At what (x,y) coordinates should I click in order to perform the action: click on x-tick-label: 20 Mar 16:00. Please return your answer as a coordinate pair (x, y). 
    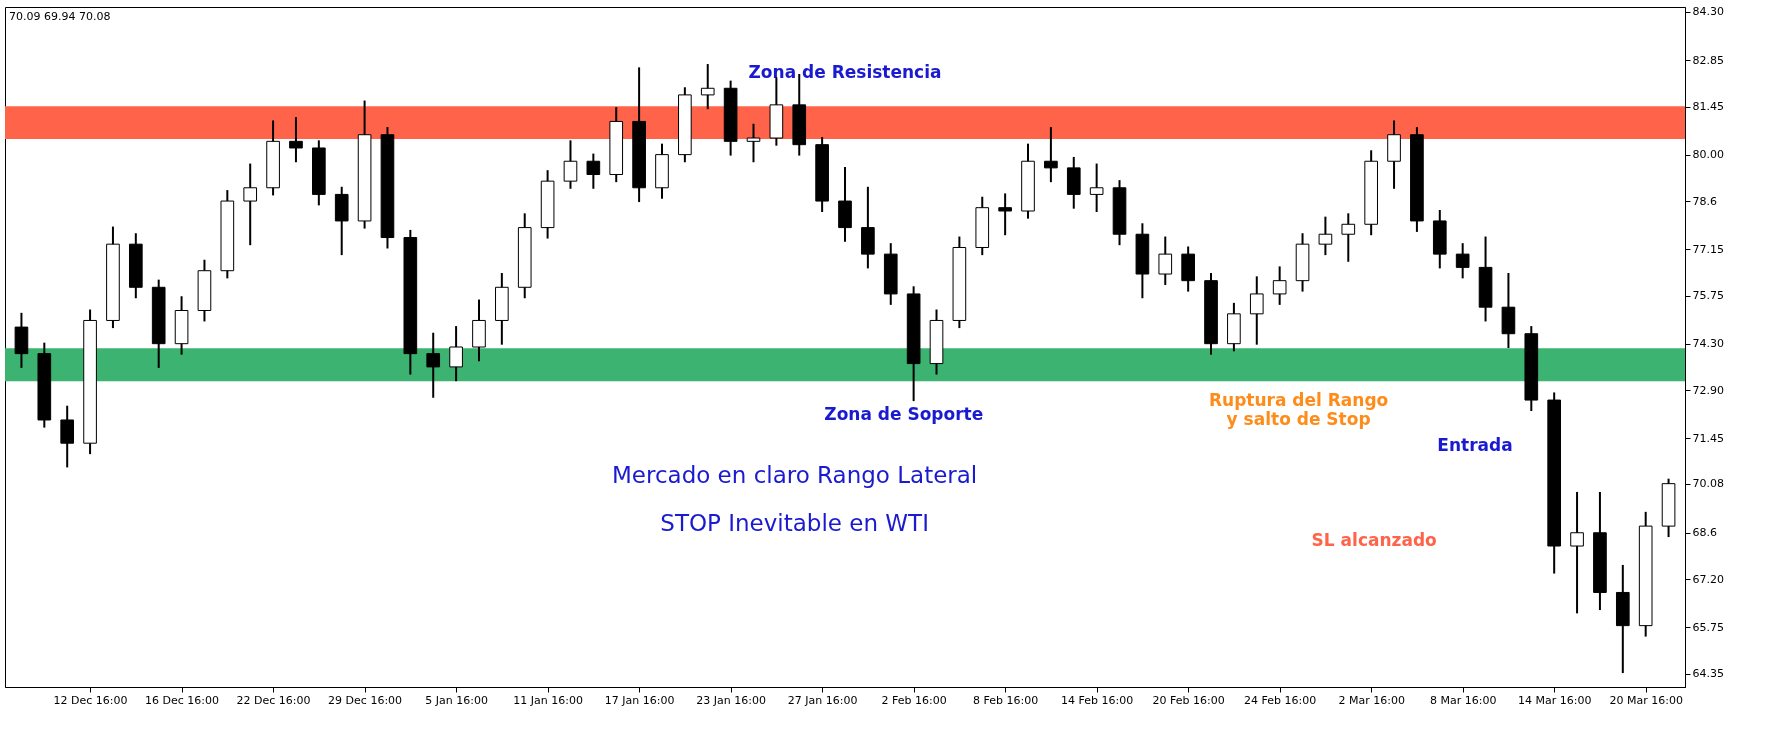
    Looking at the image, I should click on (1646, 700).